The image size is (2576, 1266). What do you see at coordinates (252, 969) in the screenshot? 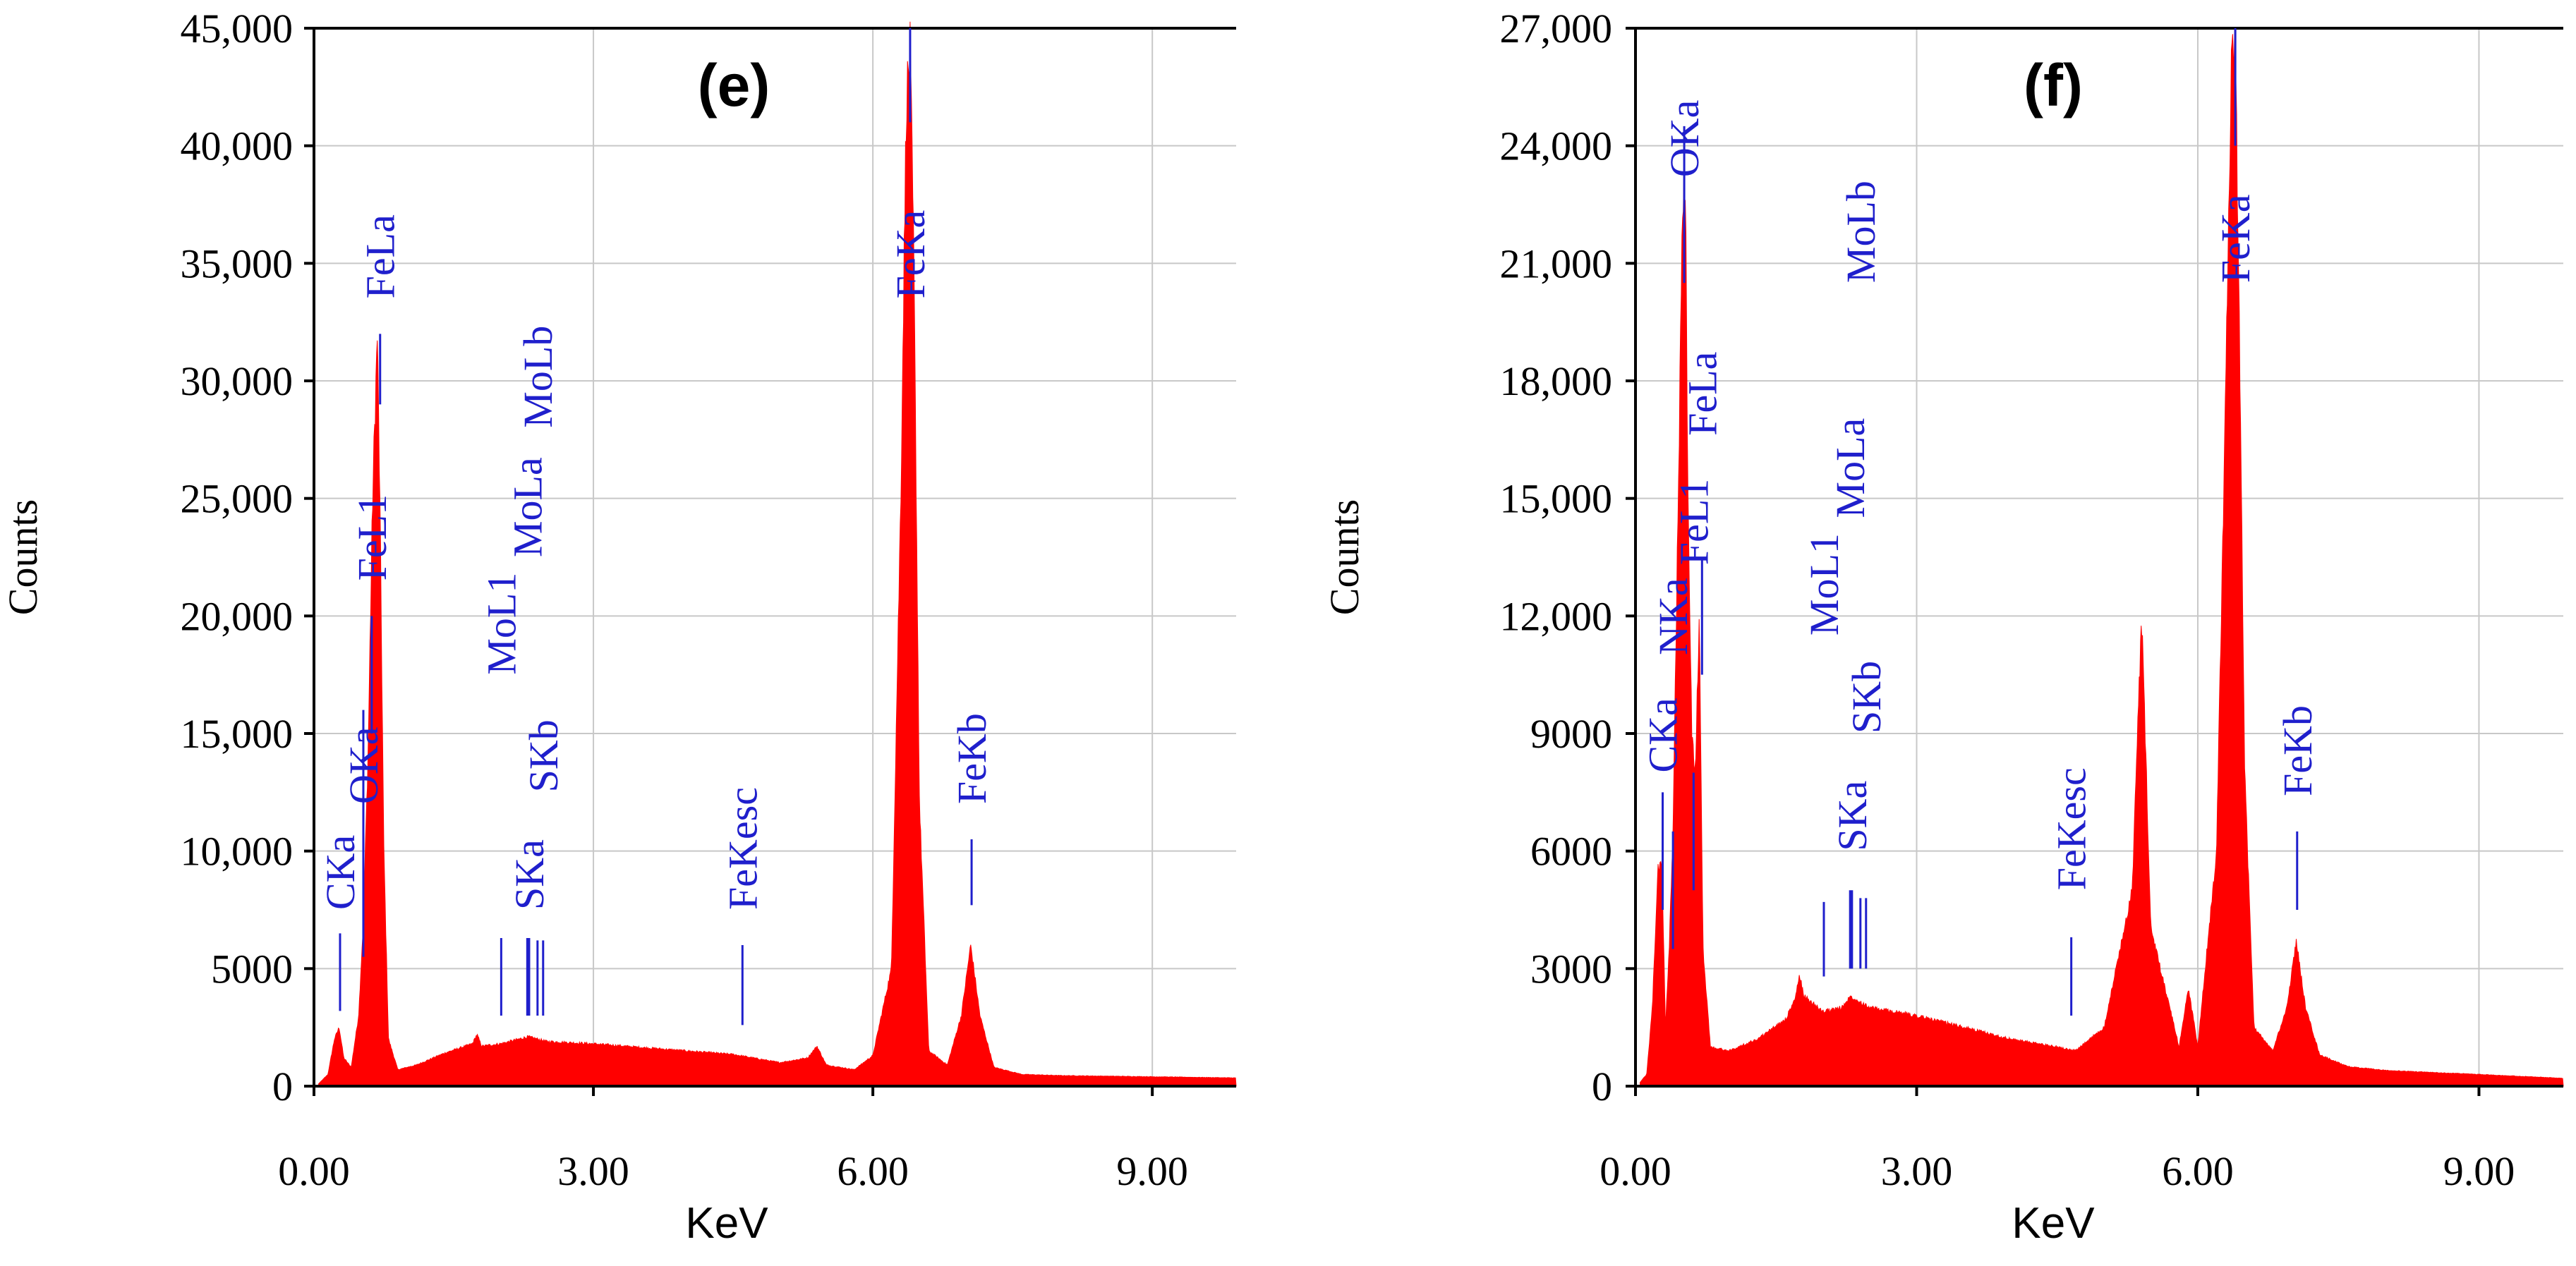
I see `y-tick-label: 5000` at bounding box center [252, 969].